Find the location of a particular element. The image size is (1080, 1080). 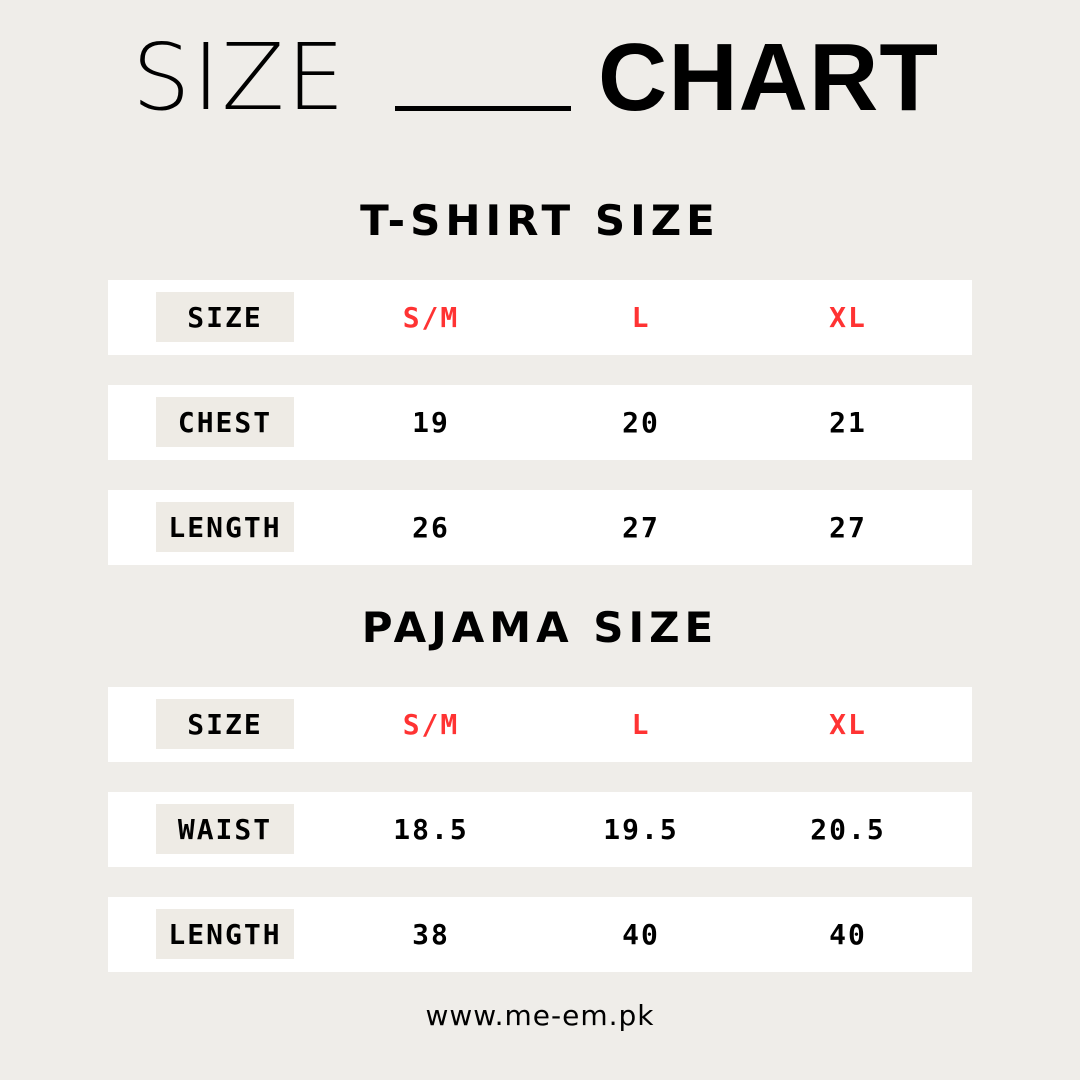

pajama-row-length: LENGTH 38 40 40 is located at coordinates (540, 934).